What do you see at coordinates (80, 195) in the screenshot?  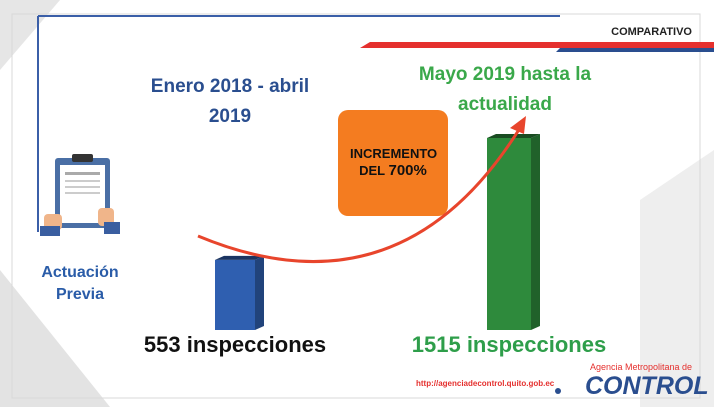 I see `clipboard-icon` at bounding box center [80, 195].